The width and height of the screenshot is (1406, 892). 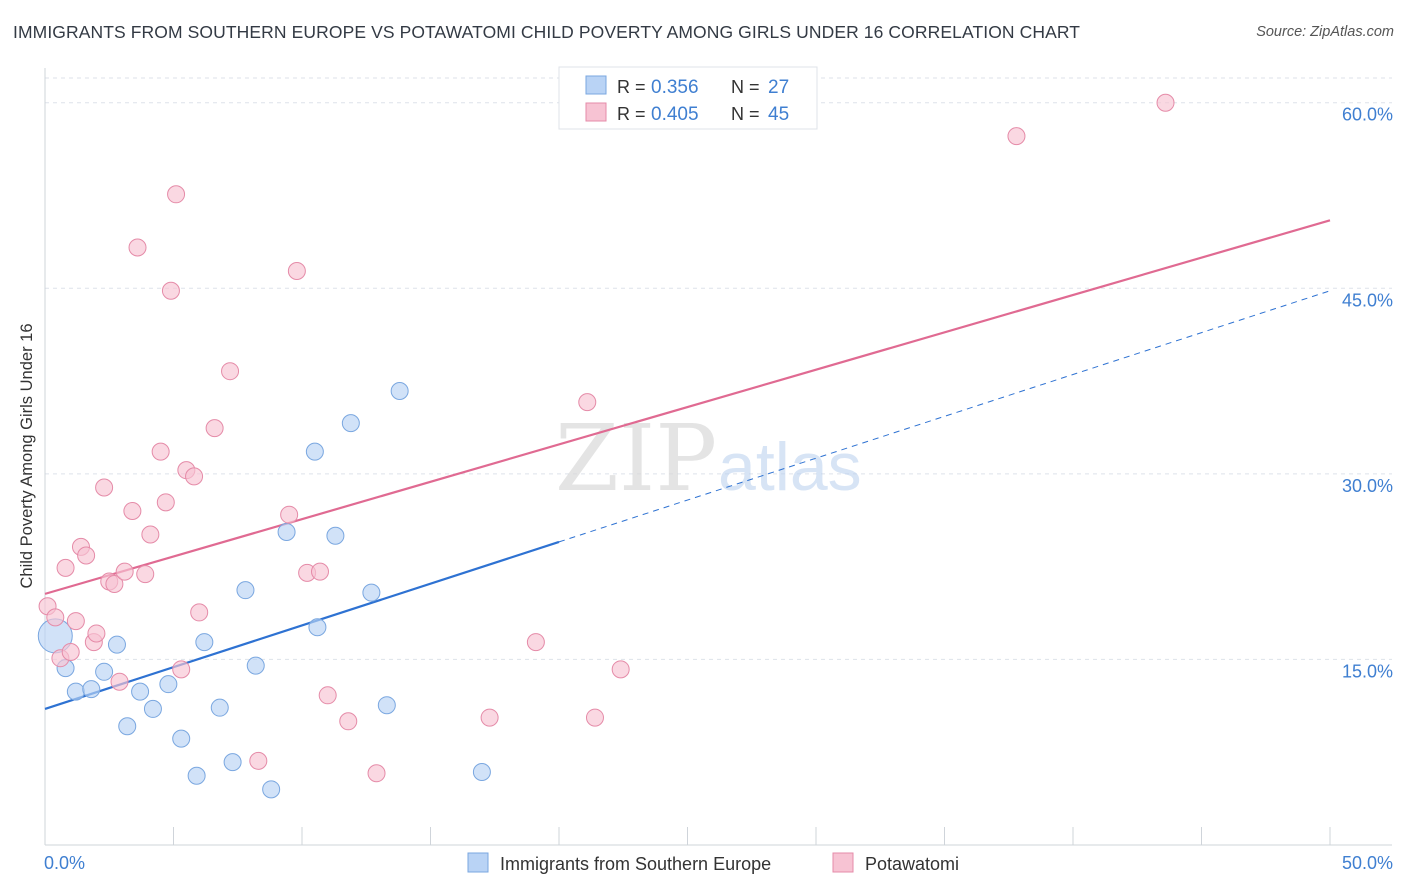 I want to click on legend-pink-swatch, so click(x=596, y=112).